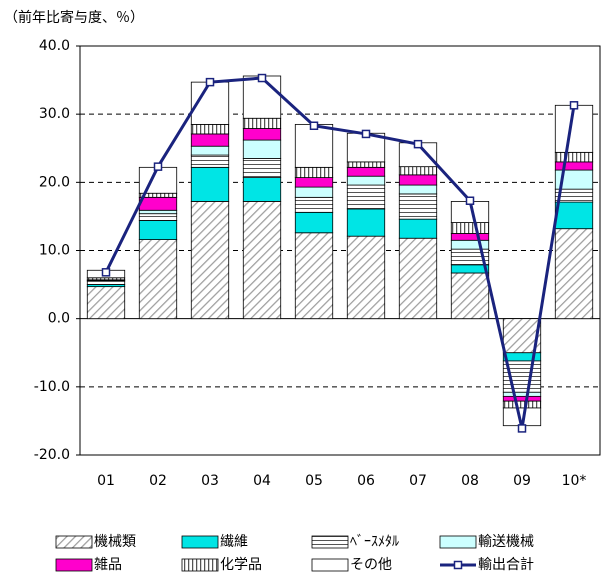  I want to click on legend-label: 輸送機械, so click(506, 542).